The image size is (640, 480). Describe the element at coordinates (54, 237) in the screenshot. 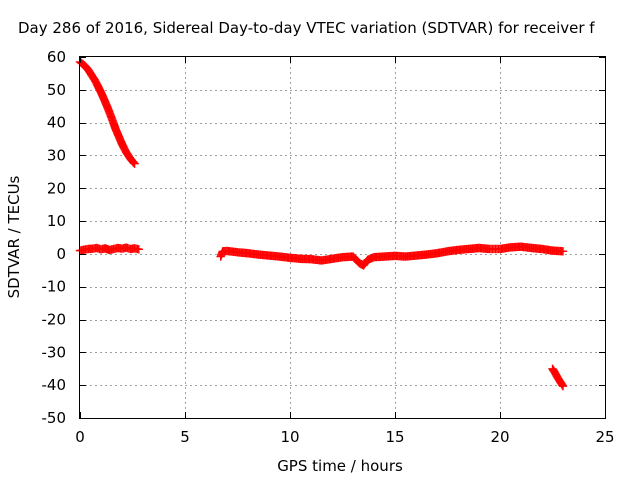

I see `y-tick-labels: 60 50 40 30 20 10 0 -10 -20 -30 -40 -50` at that location.